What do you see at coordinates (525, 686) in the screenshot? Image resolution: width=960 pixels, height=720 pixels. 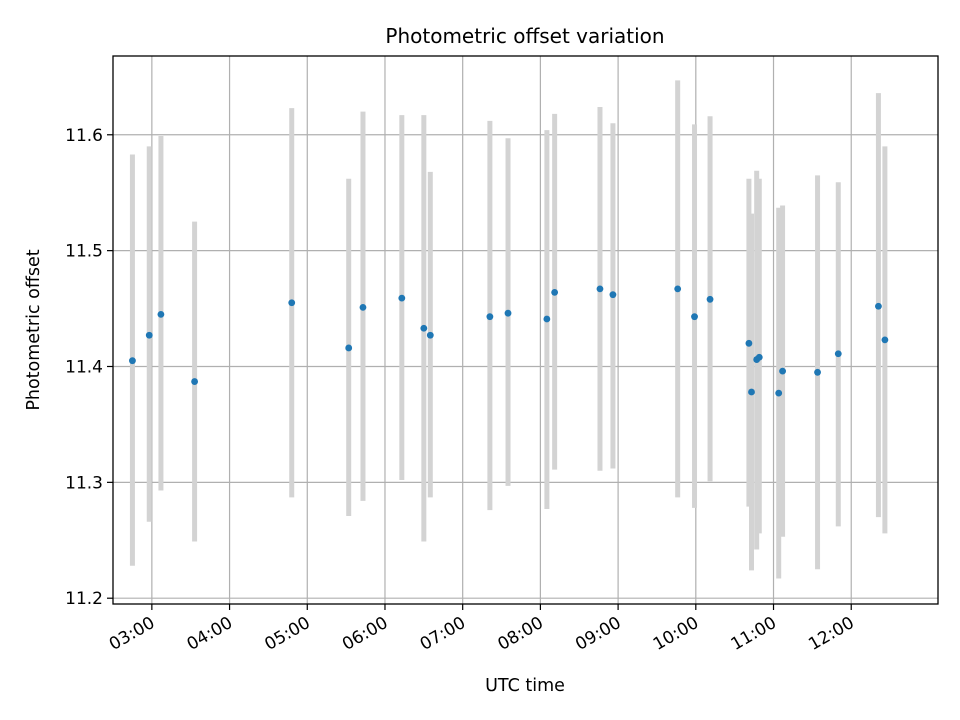 I see `x-axis-label: UTC time` at bounding box center [525, 686].